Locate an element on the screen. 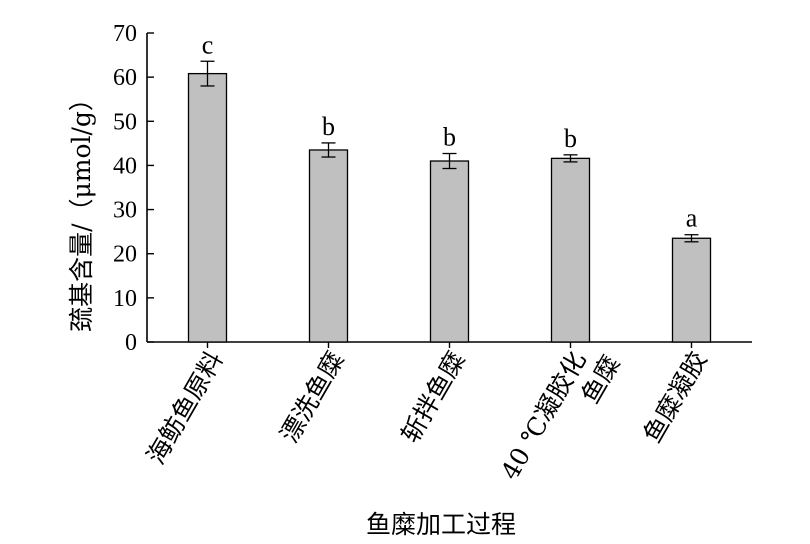 The height and width of the screenshot is (544, 810). y-tick-label: 40 is located at coordinates (125, 166).